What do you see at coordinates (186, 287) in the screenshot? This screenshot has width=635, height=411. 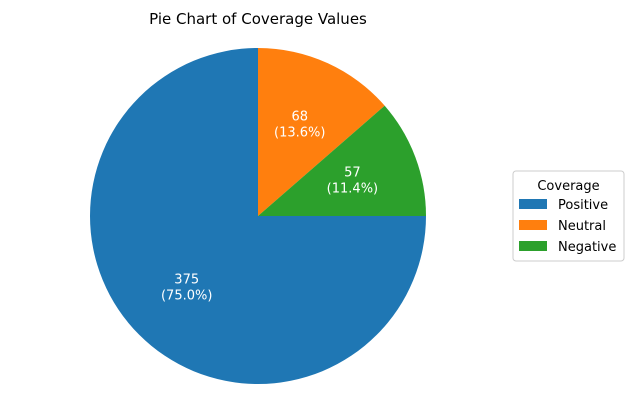 I see `slice-label-positive: 375 (75.0%)` at bounding box center [186, 287].